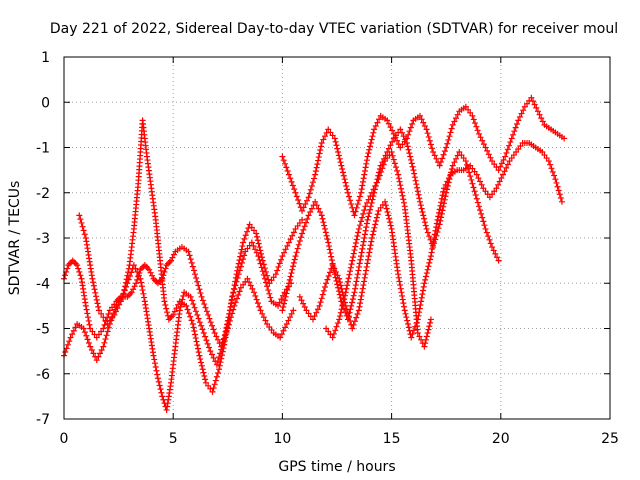 Image resolution: width=640 pixels, height=480 pixels. I want to click on x-axis-label: GPS time / hours, so click(336, 467).